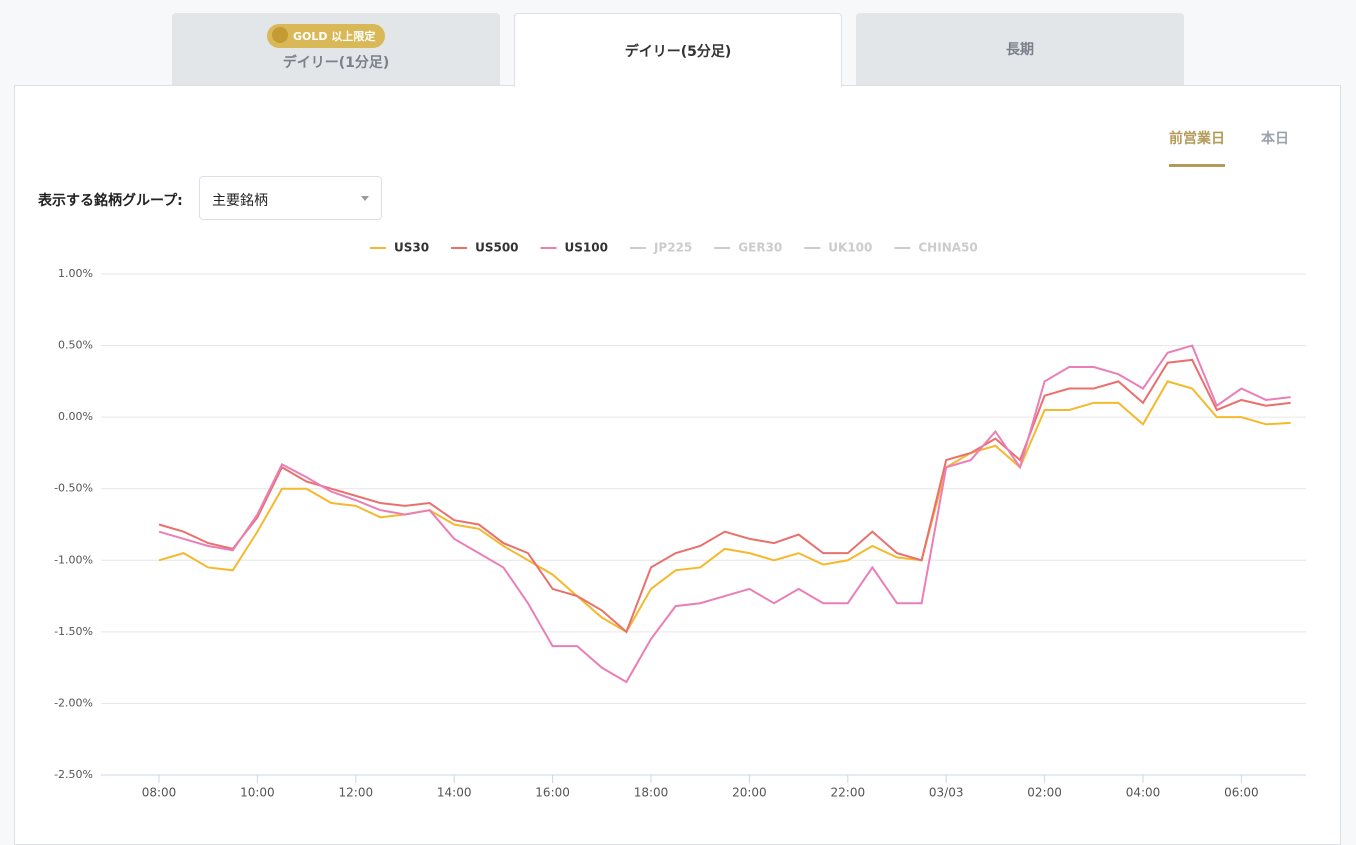 This screenshot has width=1356, height=845. What do you see at coordinates (336, 49) in the screenshot?
I see `tab: GOLD 以上限定デイリー(1分足)` at bounding box center [336, 49].